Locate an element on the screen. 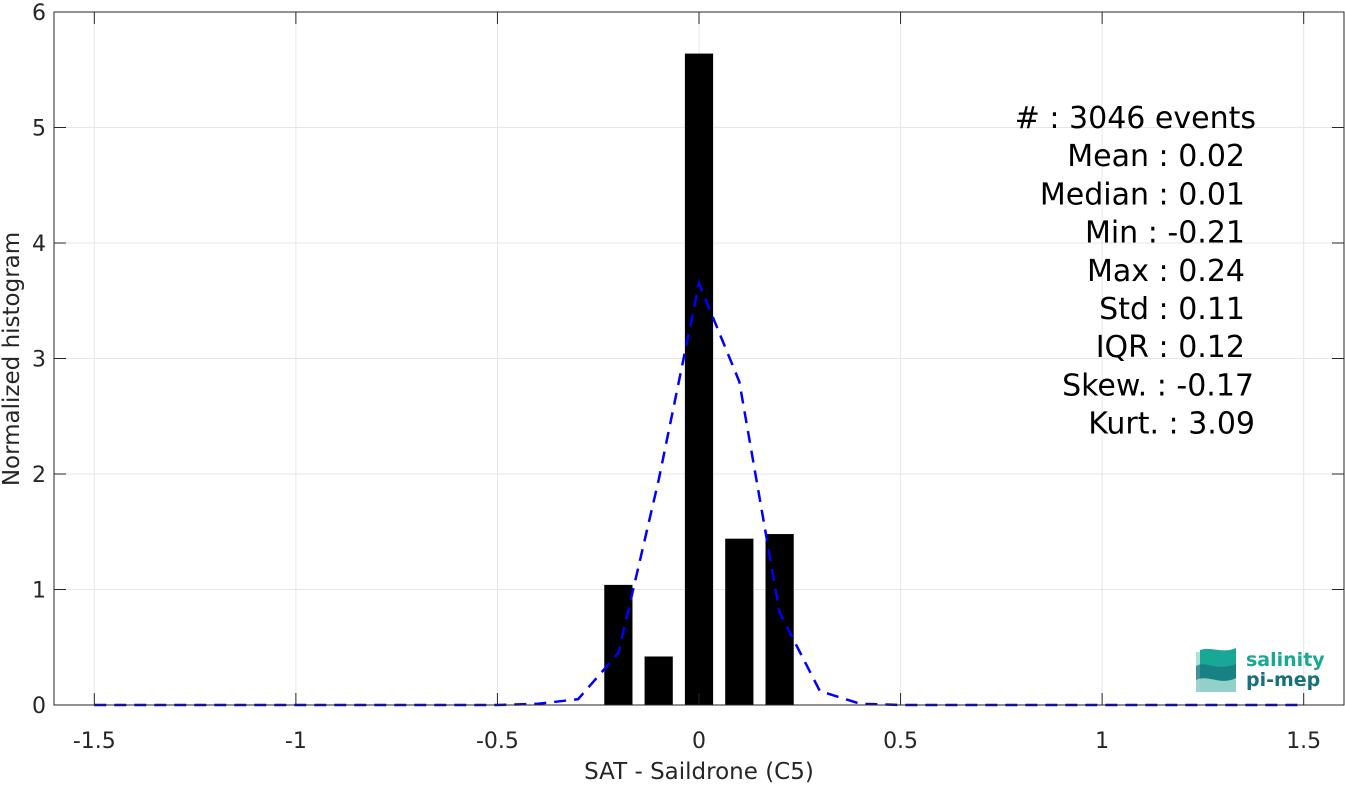 The image size is (1345, 785). x-tick-label: -0.5 is located at coordinates (497, 741).